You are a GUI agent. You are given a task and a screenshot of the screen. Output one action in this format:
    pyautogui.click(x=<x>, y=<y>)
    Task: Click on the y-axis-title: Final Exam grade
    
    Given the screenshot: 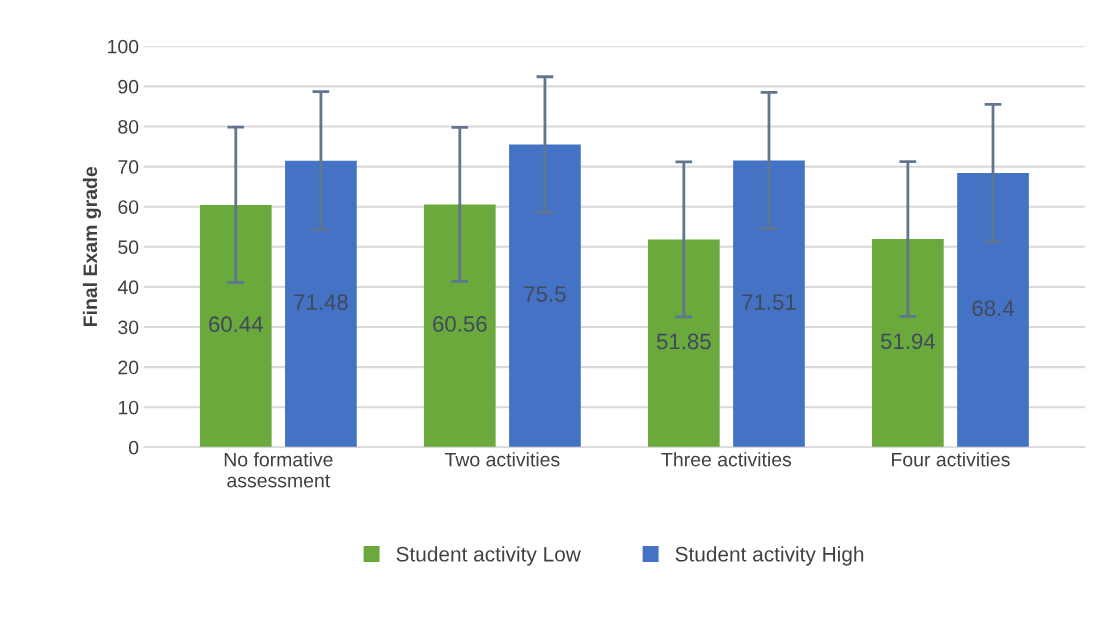 What is the action you would take?
    pyautogui.click(x=92, y=246)
    